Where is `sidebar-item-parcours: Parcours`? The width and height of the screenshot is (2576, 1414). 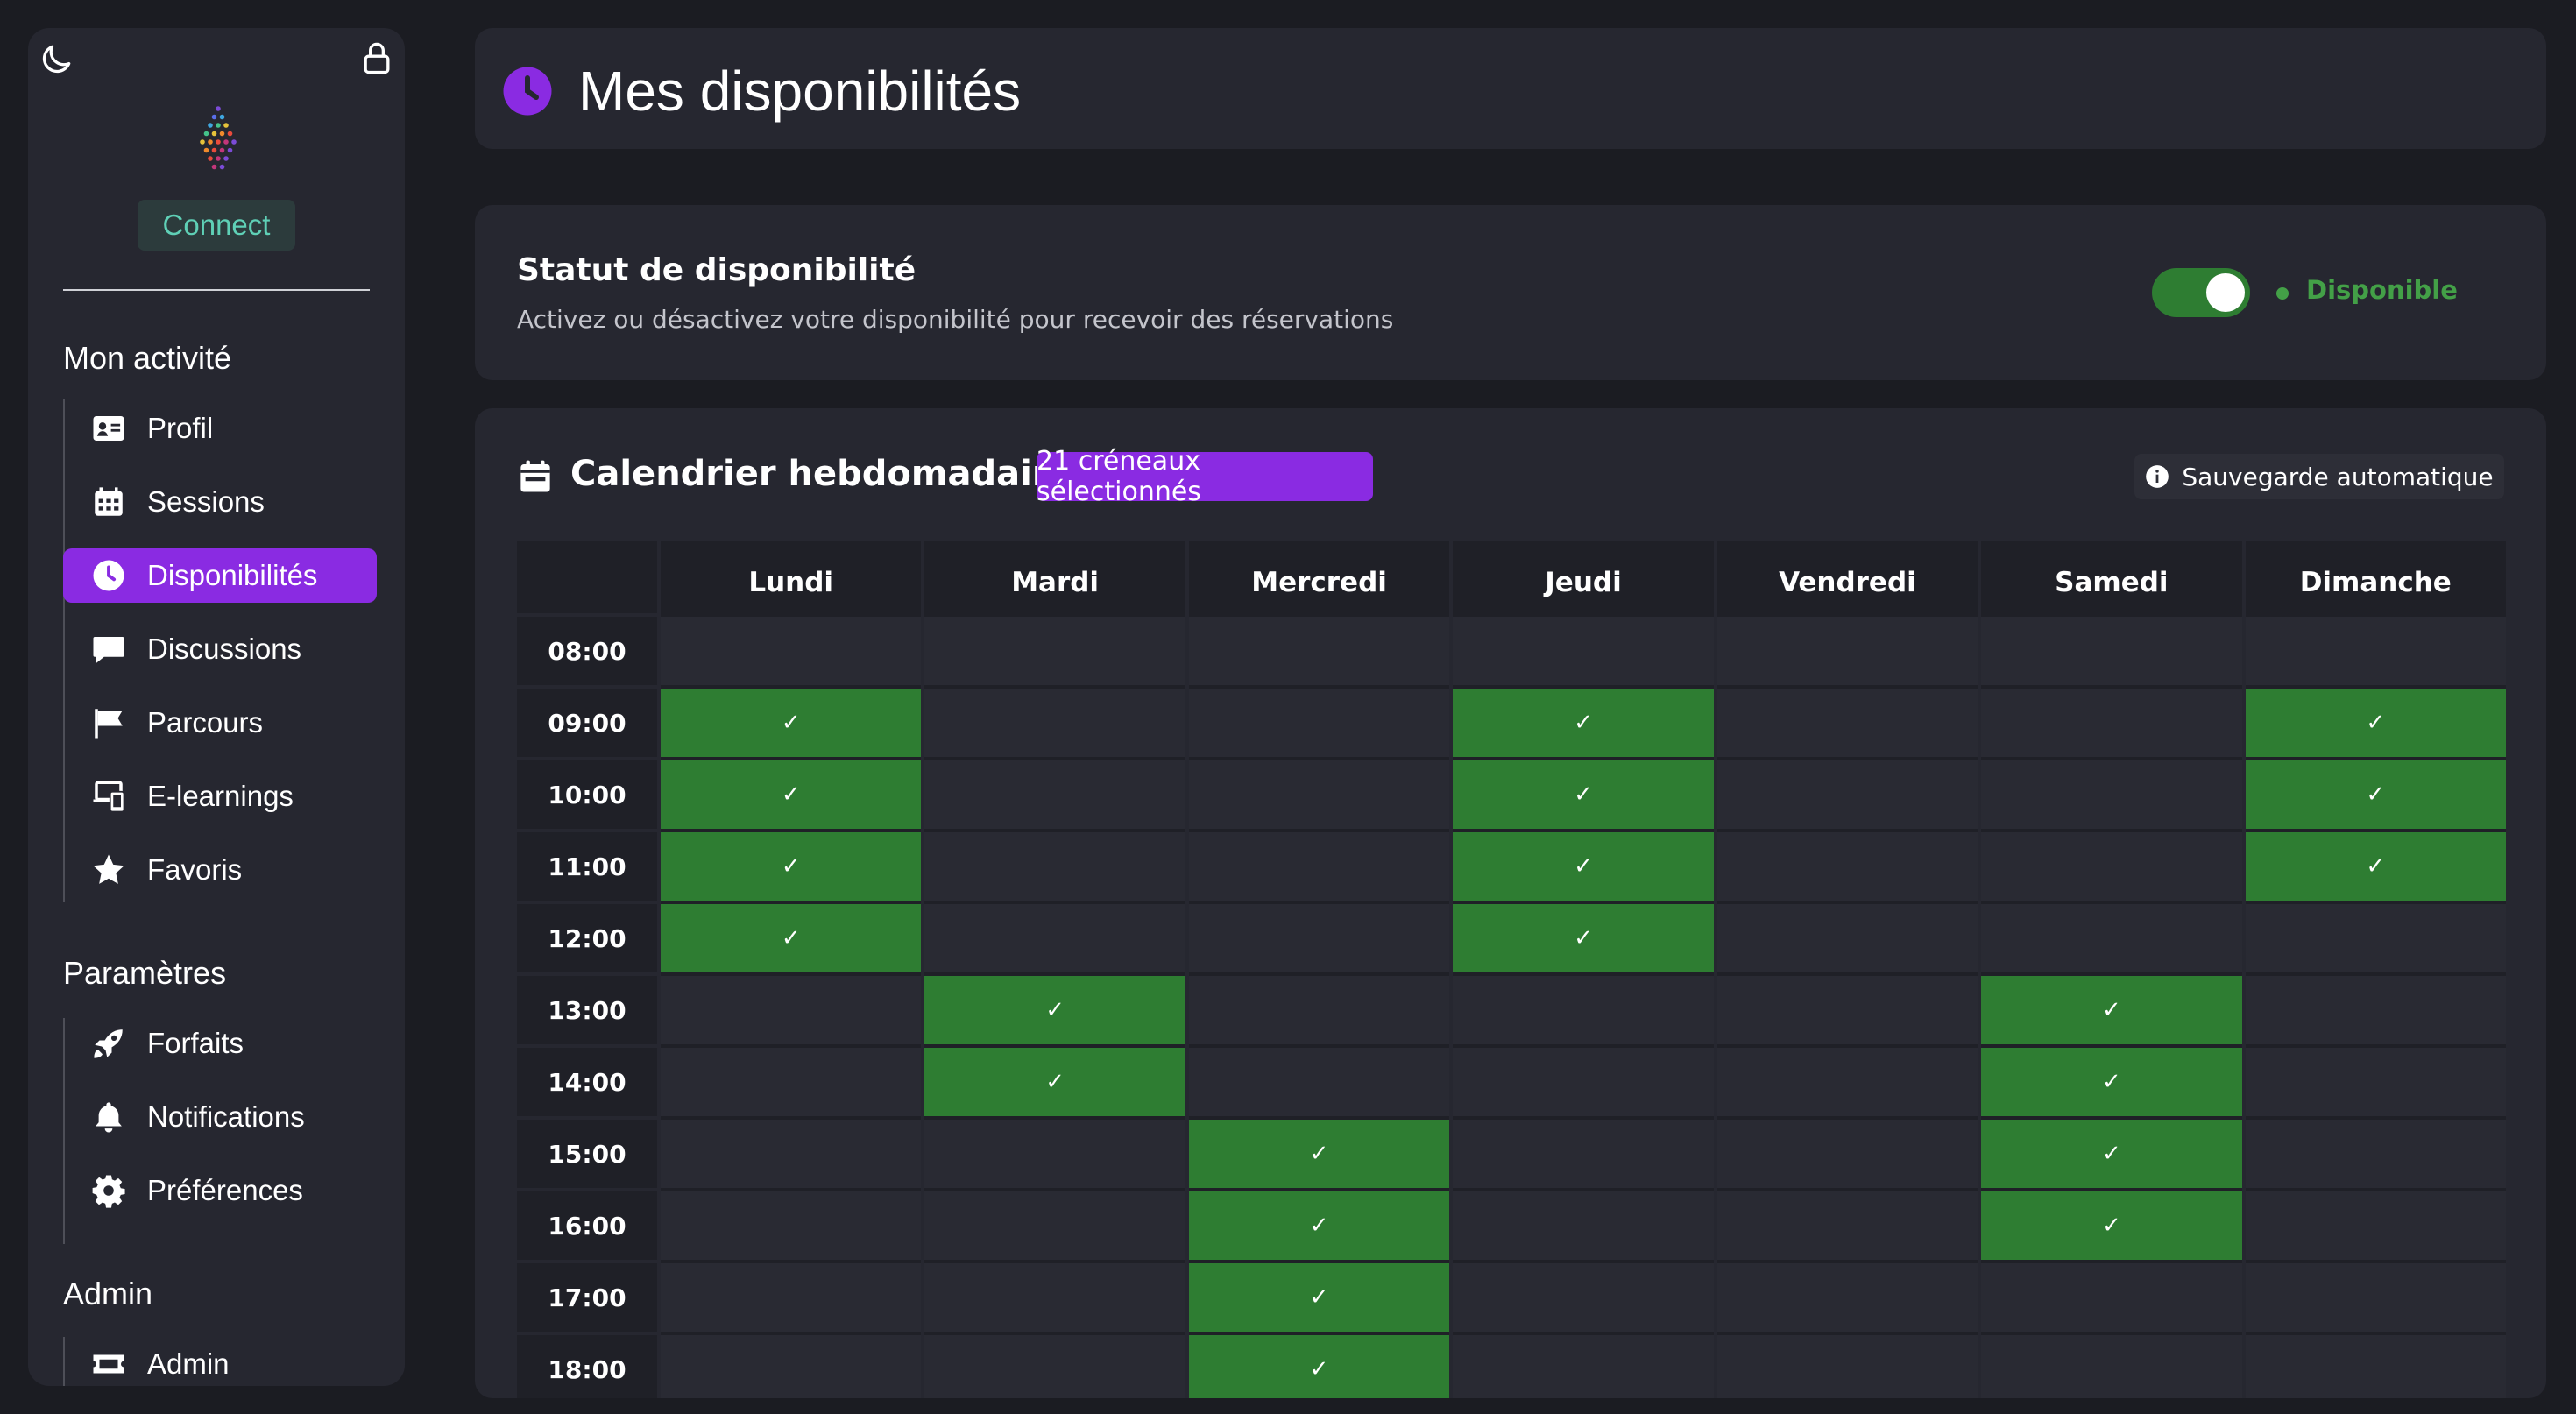
sidebar-item-parcours: Parcours is located at coordinates (163, 723).